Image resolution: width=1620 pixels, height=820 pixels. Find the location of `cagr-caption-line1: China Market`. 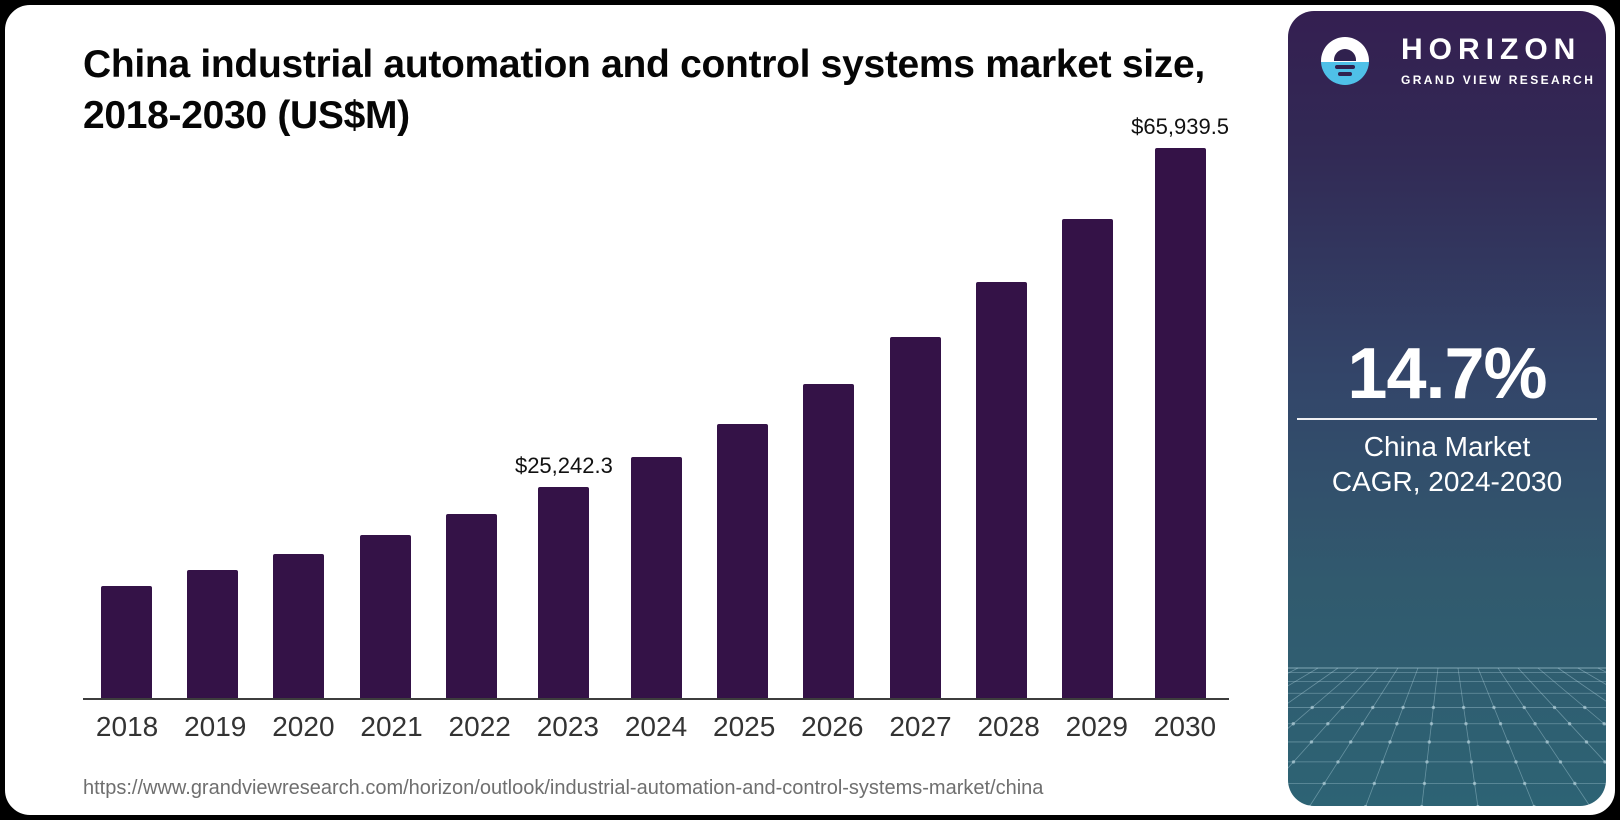

cagr-caption-line1: China Market is located at coordinates (1447, 446).